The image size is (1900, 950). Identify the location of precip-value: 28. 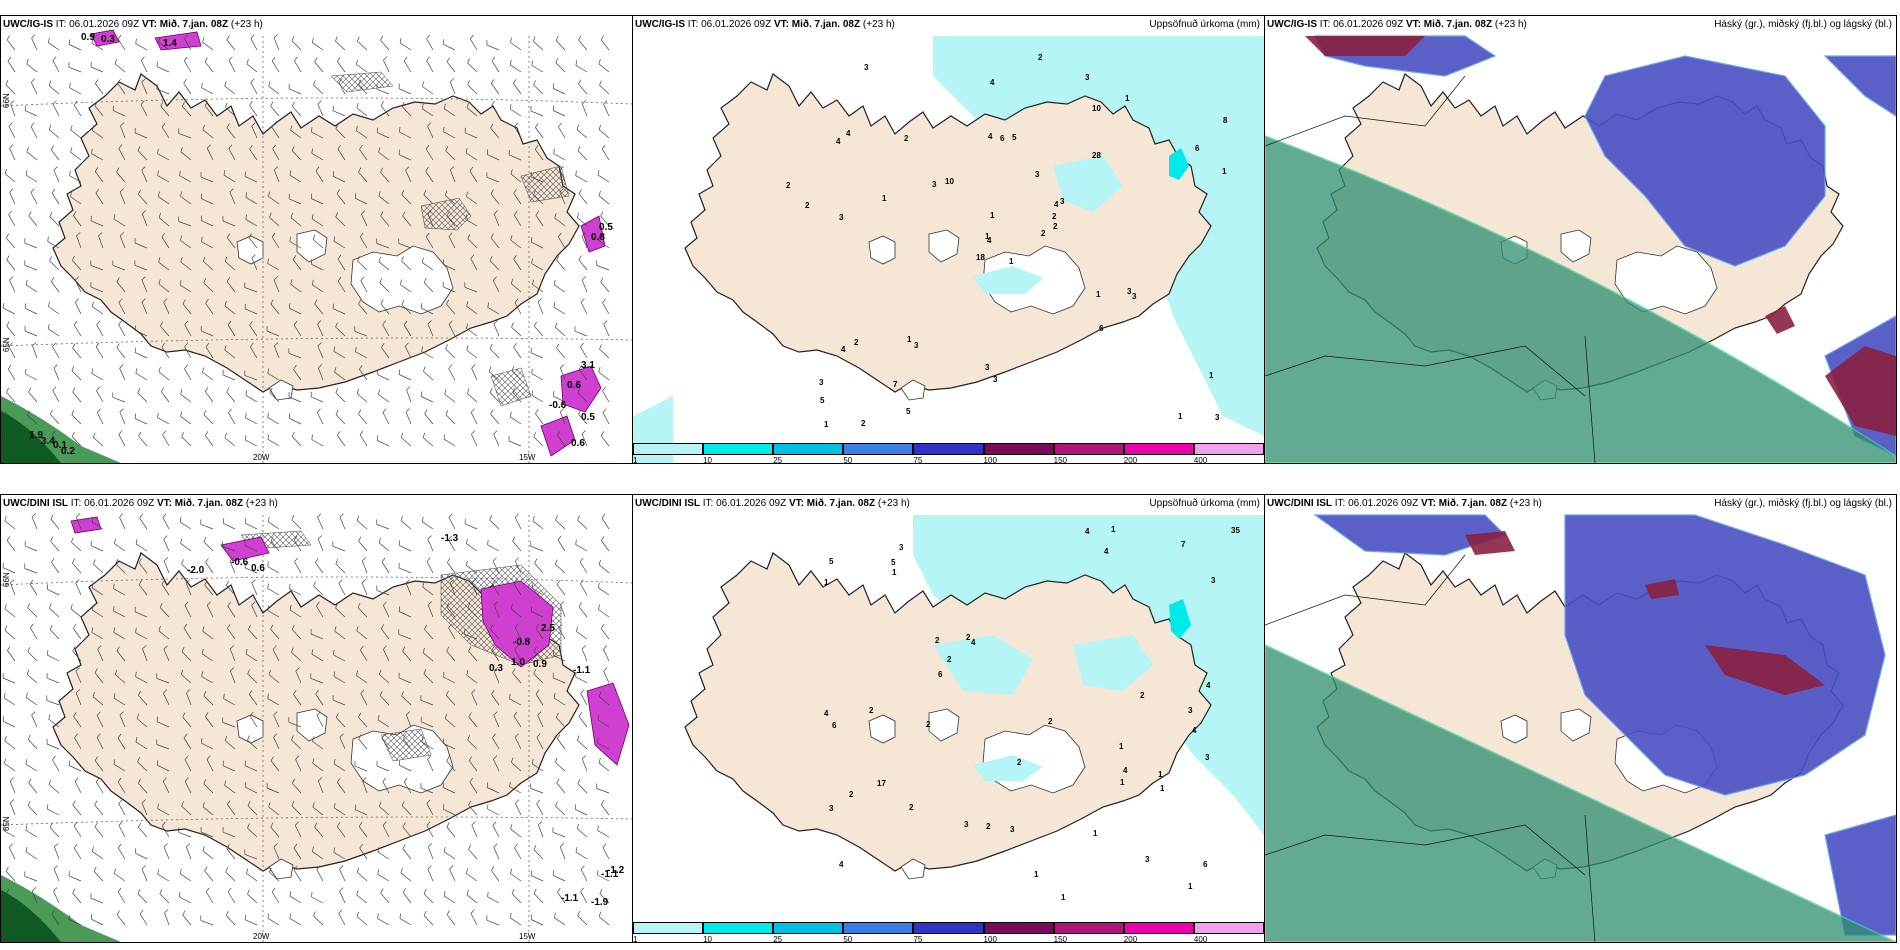
(1096, 155).